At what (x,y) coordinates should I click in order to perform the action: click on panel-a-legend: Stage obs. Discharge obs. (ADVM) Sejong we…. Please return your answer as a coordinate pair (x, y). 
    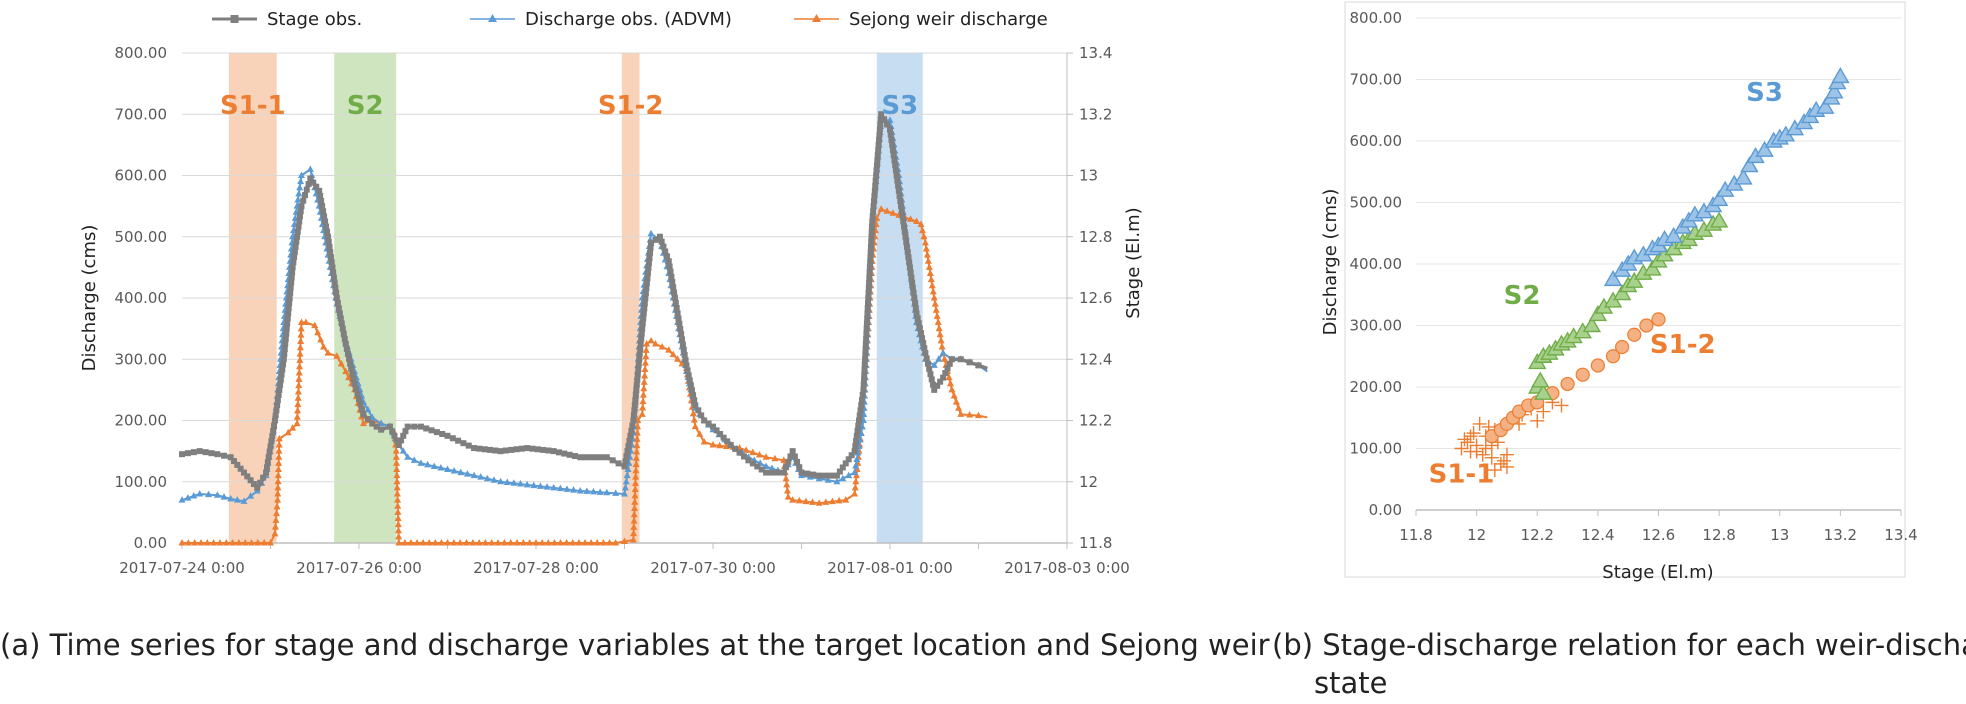
    Looking at the image, I should click on (630, 19).